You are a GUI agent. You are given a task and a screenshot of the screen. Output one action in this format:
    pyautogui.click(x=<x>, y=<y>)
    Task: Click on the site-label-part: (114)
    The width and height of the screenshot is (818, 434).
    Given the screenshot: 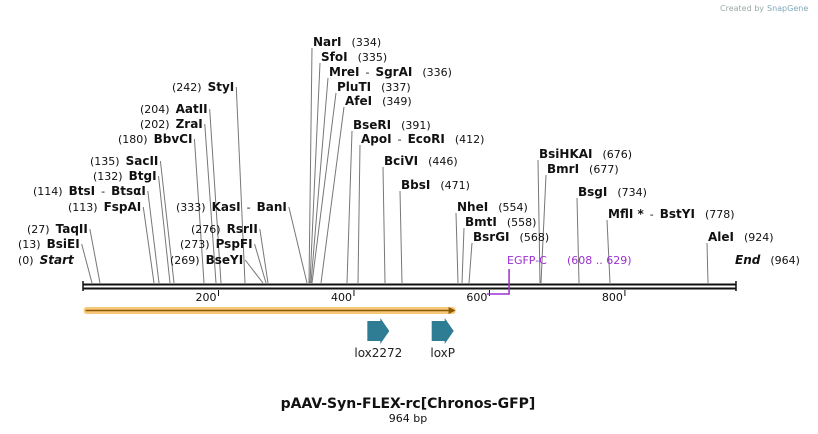 What is the action you would take?
    pyautogui.click(x=48, y=191)
    